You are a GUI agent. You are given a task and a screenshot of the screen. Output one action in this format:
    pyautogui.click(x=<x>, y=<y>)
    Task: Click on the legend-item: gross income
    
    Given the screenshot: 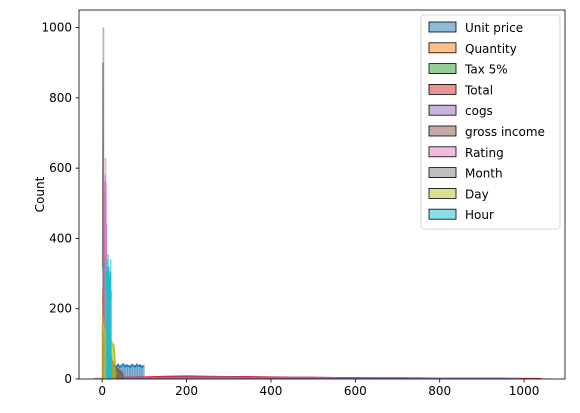 What is the action you would take?
    pyautogui.click(x=486, y=132)
    